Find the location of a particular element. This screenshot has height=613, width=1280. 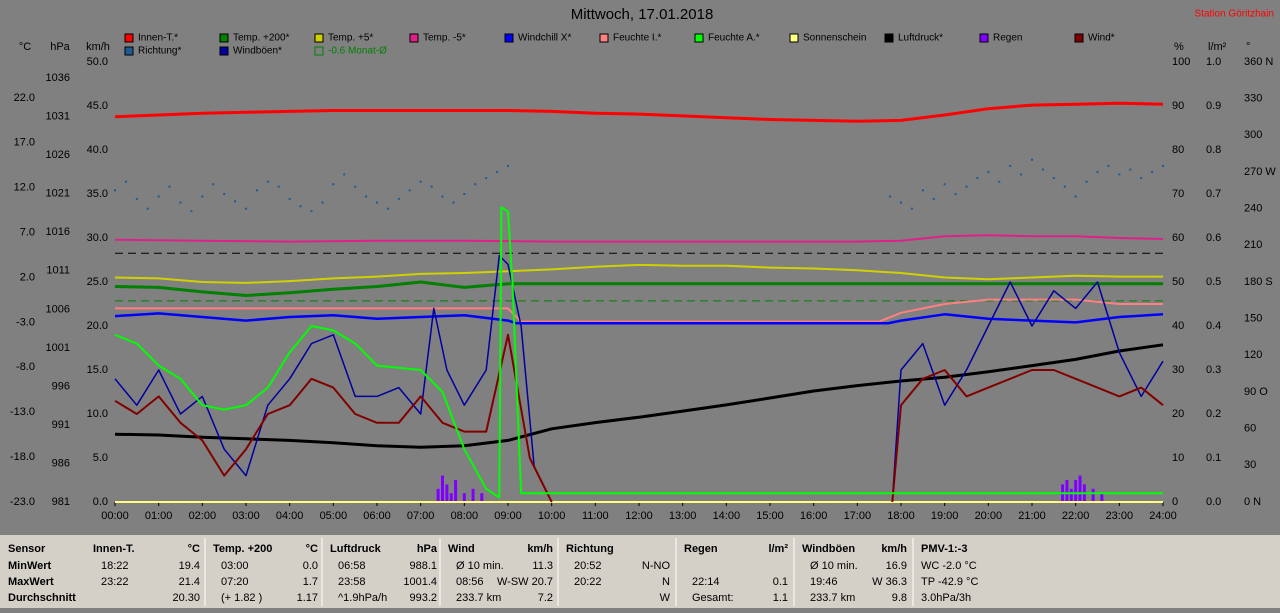

x-tick-label: 19:00 is located at coordinates (945, 516).